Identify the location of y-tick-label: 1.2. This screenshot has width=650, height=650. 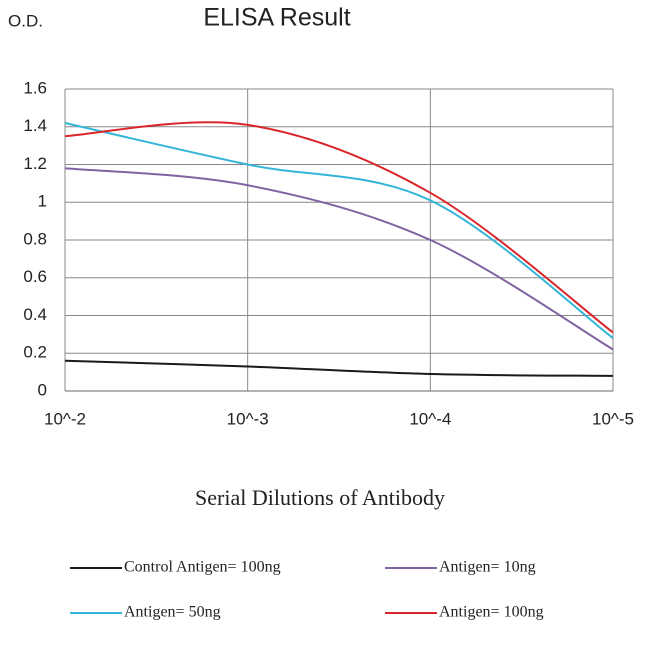
(35, 163).